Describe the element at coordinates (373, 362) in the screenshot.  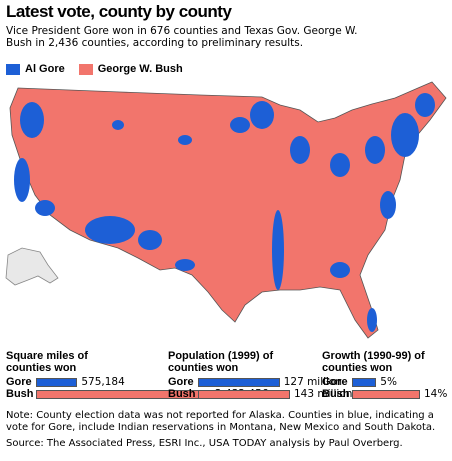
I see `chart-title: Growth (1990-99) of counties won` at that location.